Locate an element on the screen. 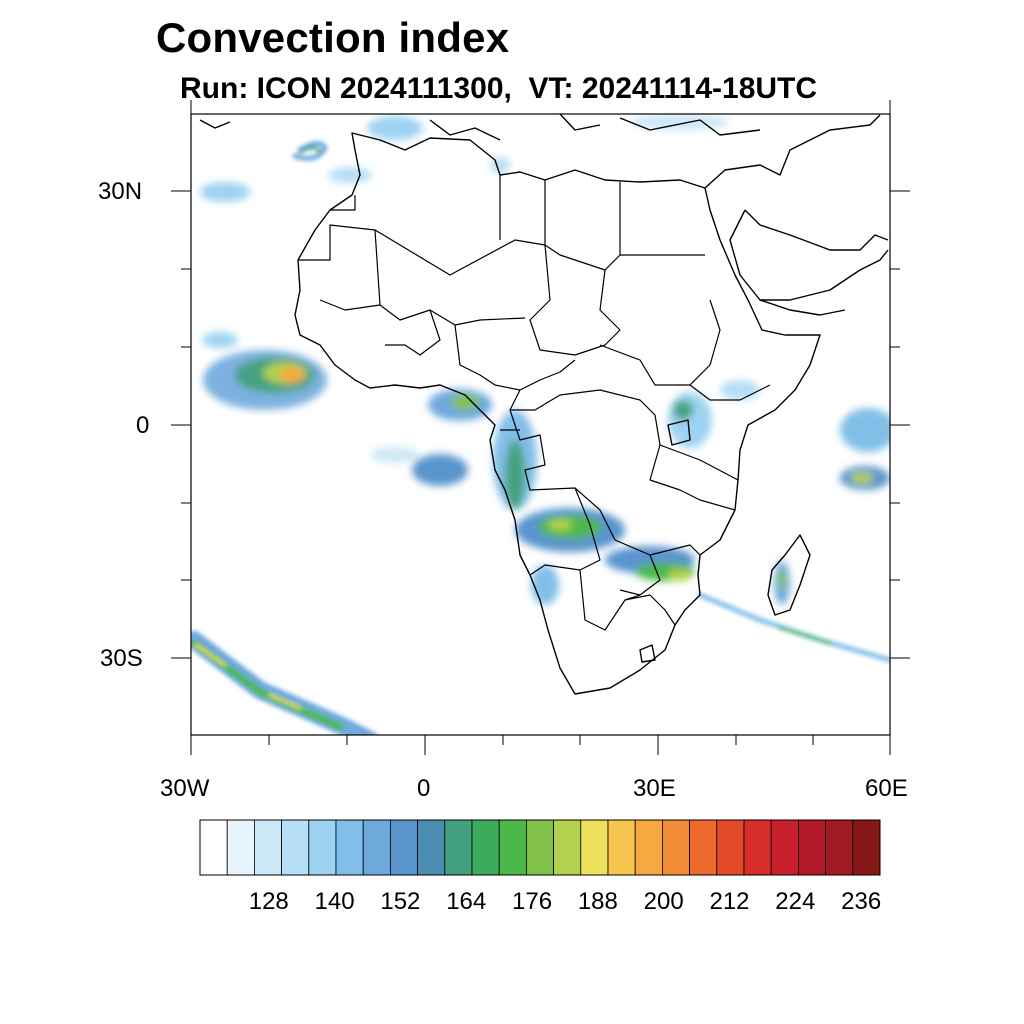 The width and height of the screenshot is (1024, 1024). lon-label-30e: 30E is located at coordinates (654, 788).